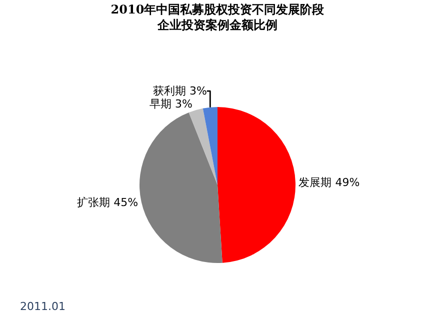  I want to click on slice-label: 早期 3%, so click(171, 104).